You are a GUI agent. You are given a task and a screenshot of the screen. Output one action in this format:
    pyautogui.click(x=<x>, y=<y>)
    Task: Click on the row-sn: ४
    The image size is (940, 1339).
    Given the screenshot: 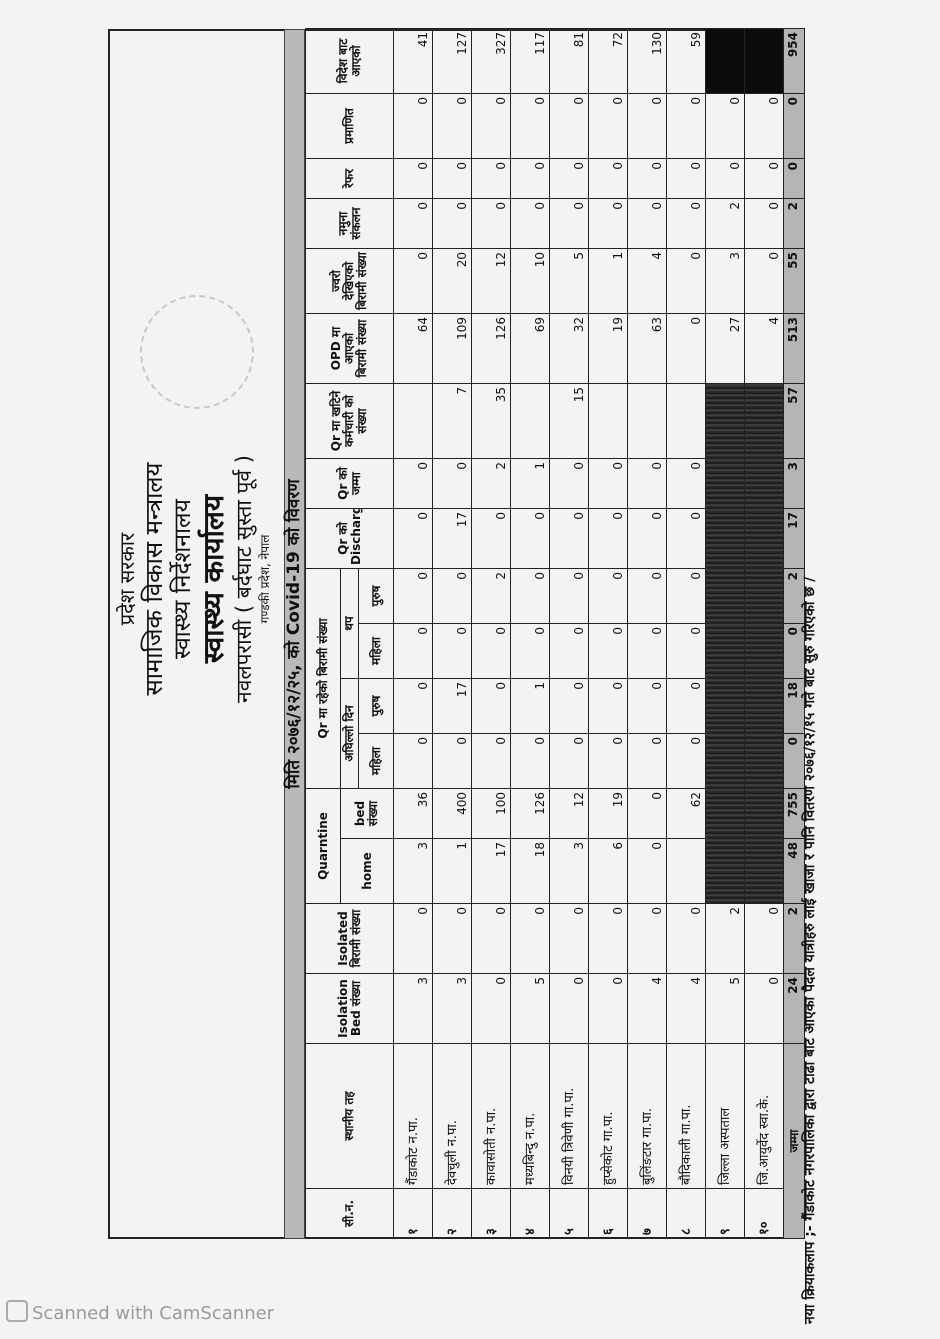 What is the action you would take?
    pyautogui.click(x=530, y=1213)
    